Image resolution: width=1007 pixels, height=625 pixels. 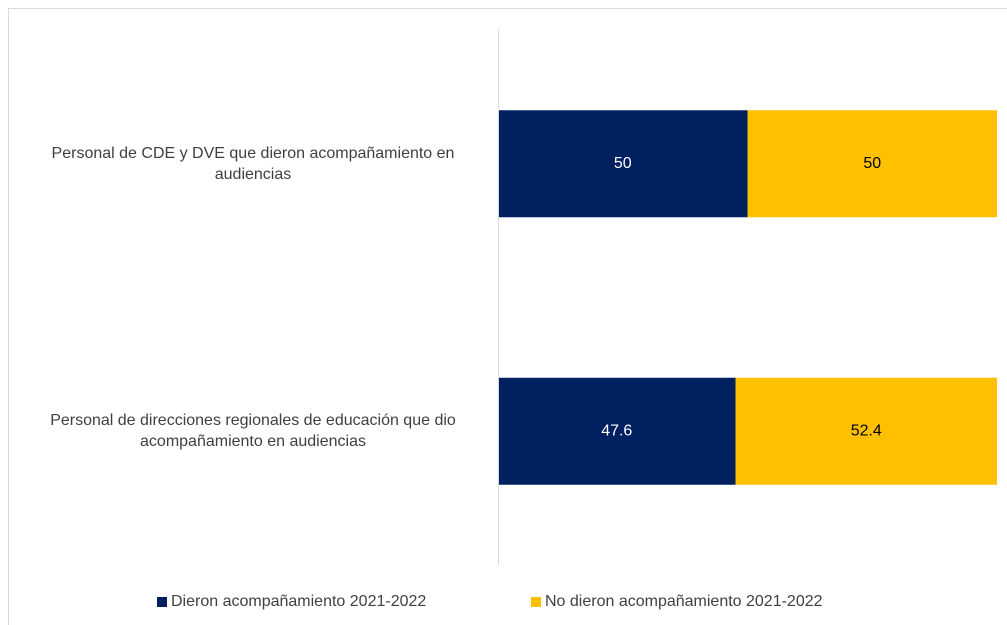 I want to click on data-label: 47.6, so click(x=616, y=430).